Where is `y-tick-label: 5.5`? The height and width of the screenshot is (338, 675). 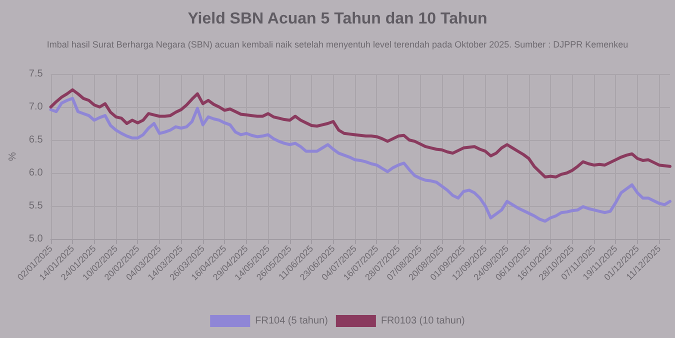 y-tick-label: 5.5 is located at coordinates (36, 206).